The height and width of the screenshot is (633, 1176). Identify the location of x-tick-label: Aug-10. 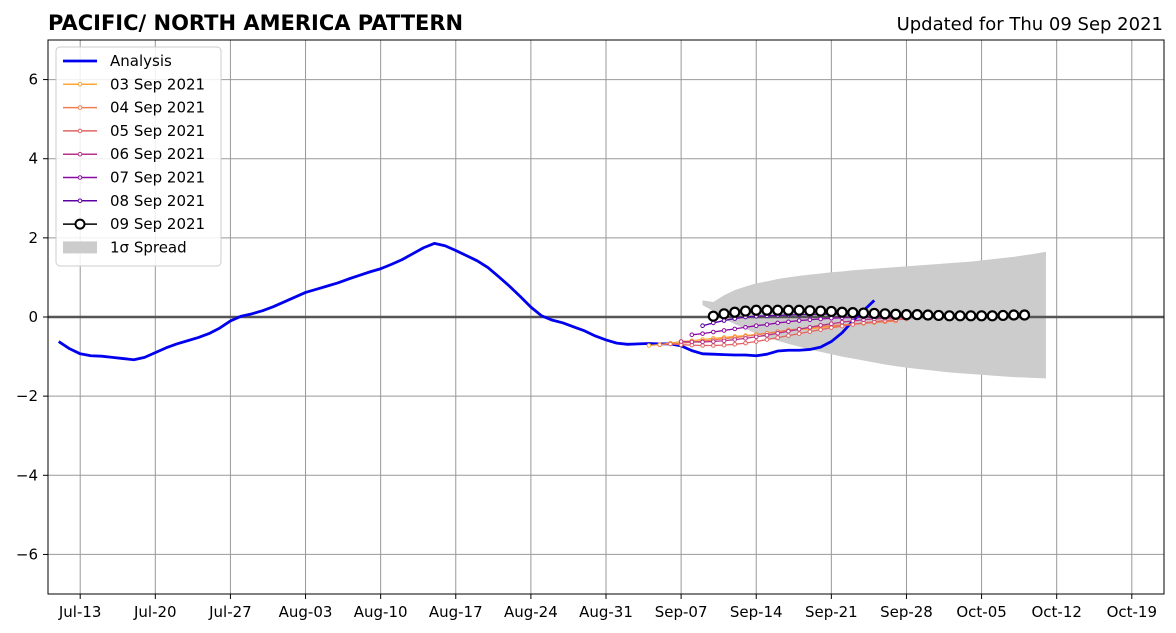
(381, 612).